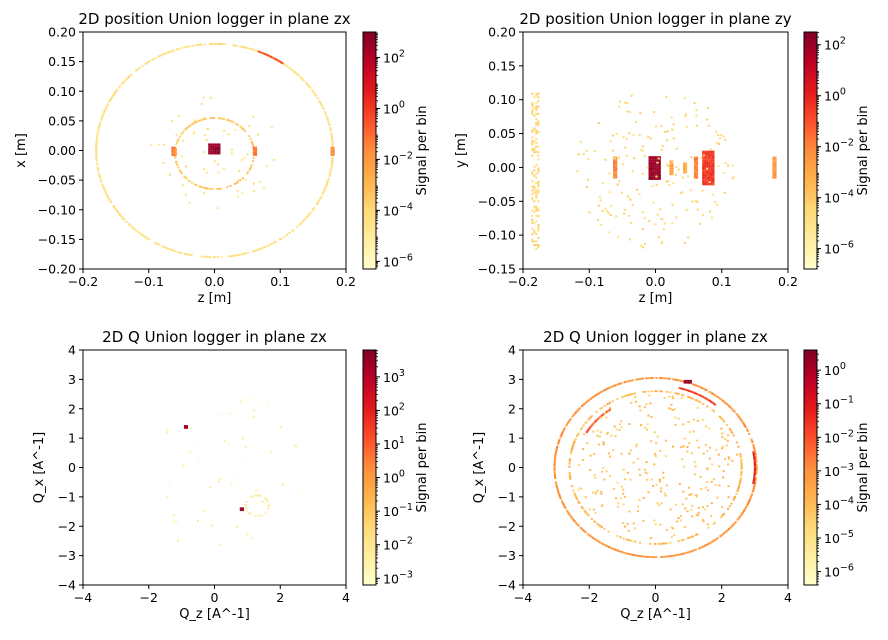 The height and width of the screenshot is (640, 888). Describe the element at coordinates (654, 171) in the screenshot. I see `heatmap-cells` at that location.